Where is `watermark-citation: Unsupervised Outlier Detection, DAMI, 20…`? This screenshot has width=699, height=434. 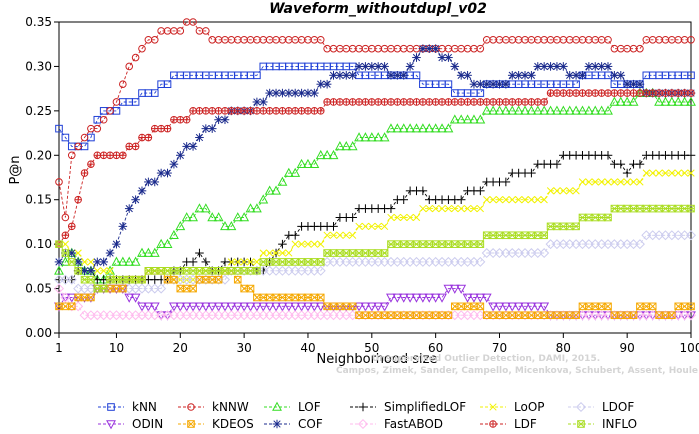
watermark-citation: Unsupervised Outlier Detection, DAMI, 20… is located at coordinates (486, 359).